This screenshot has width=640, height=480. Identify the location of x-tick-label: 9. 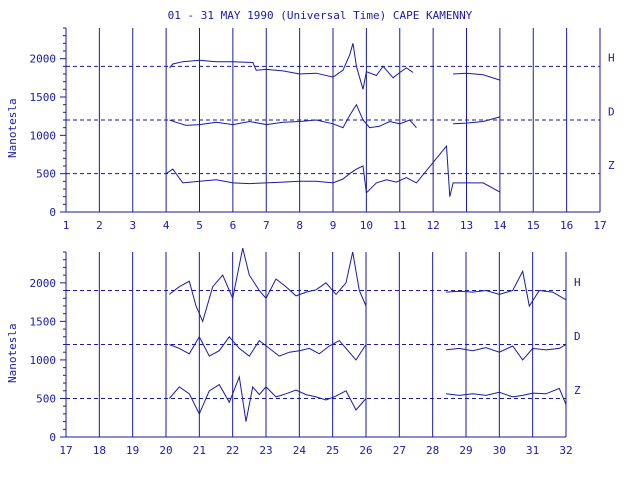
(333, 225).